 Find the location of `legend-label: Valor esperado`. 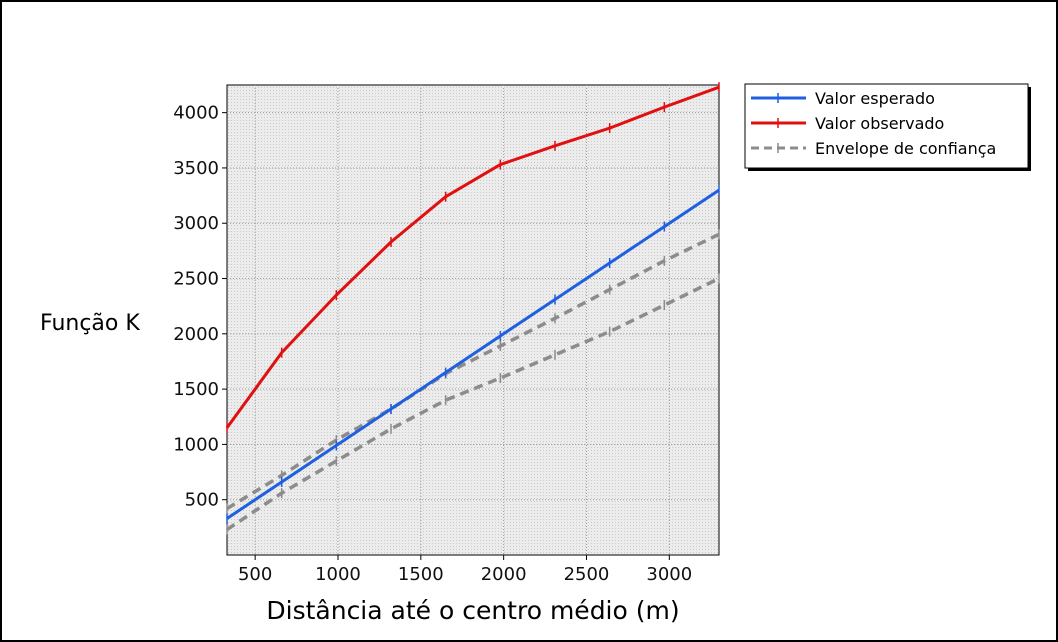

legend-label: Valor esperado is located at coordinates (875, 98).